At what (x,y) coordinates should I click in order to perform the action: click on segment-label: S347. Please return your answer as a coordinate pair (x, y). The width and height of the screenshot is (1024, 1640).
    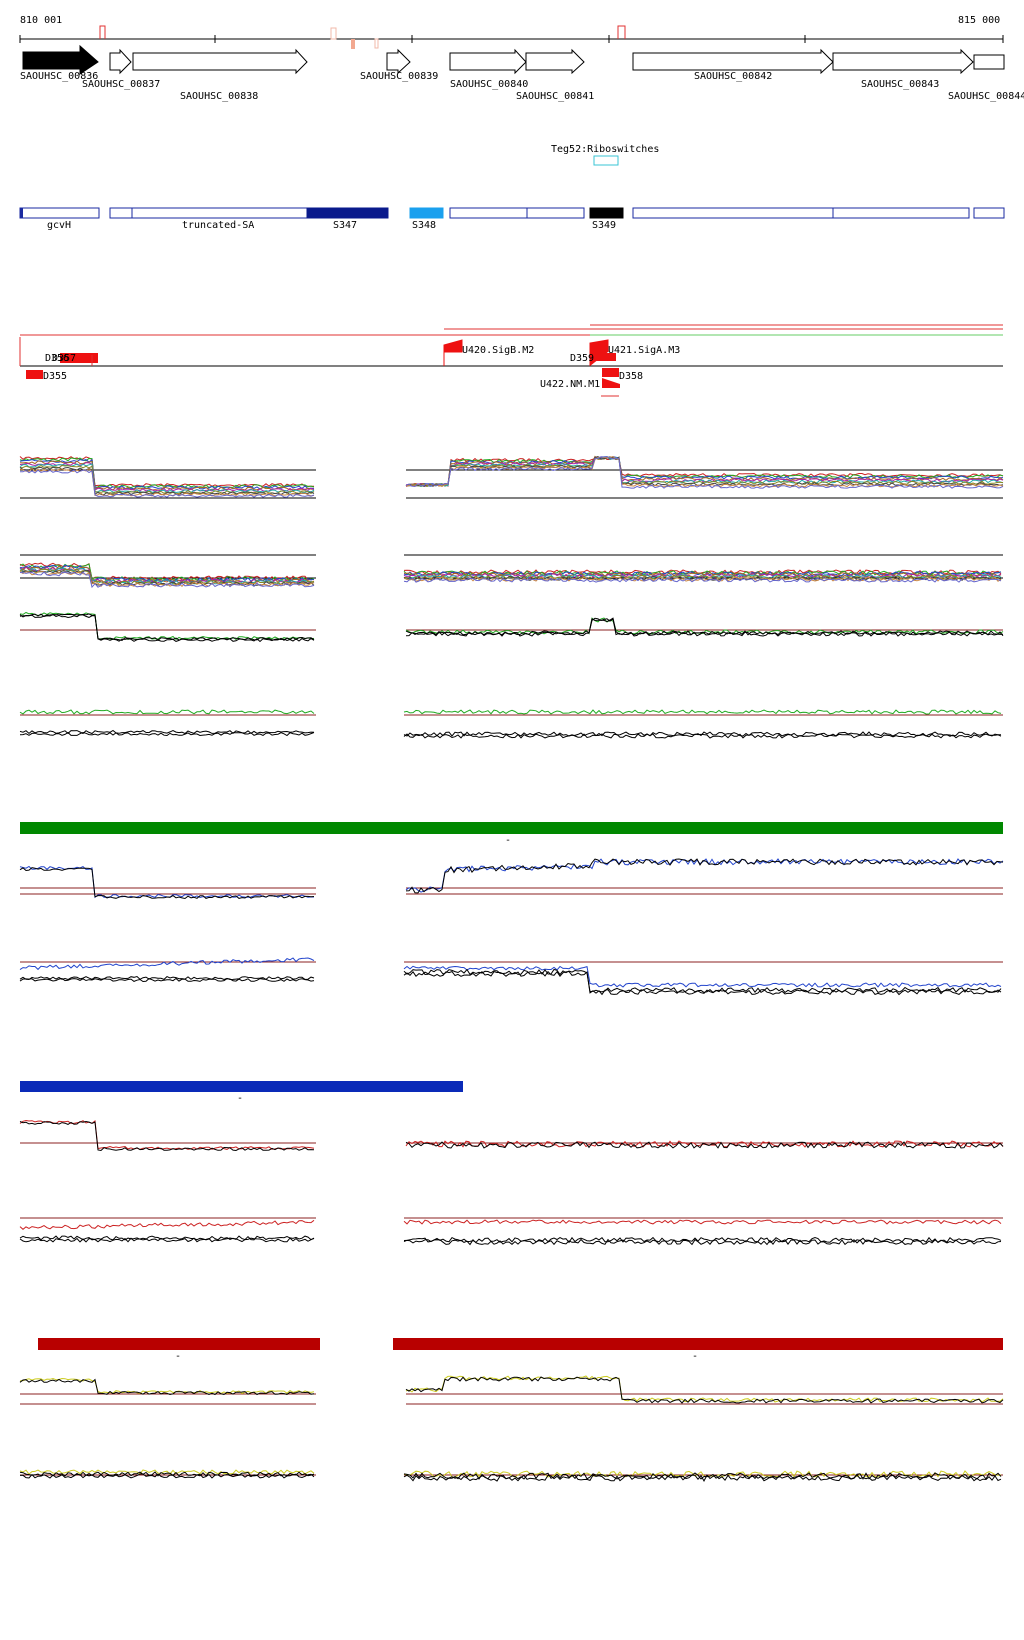
    Looking at the image, I should click on (345, 225).